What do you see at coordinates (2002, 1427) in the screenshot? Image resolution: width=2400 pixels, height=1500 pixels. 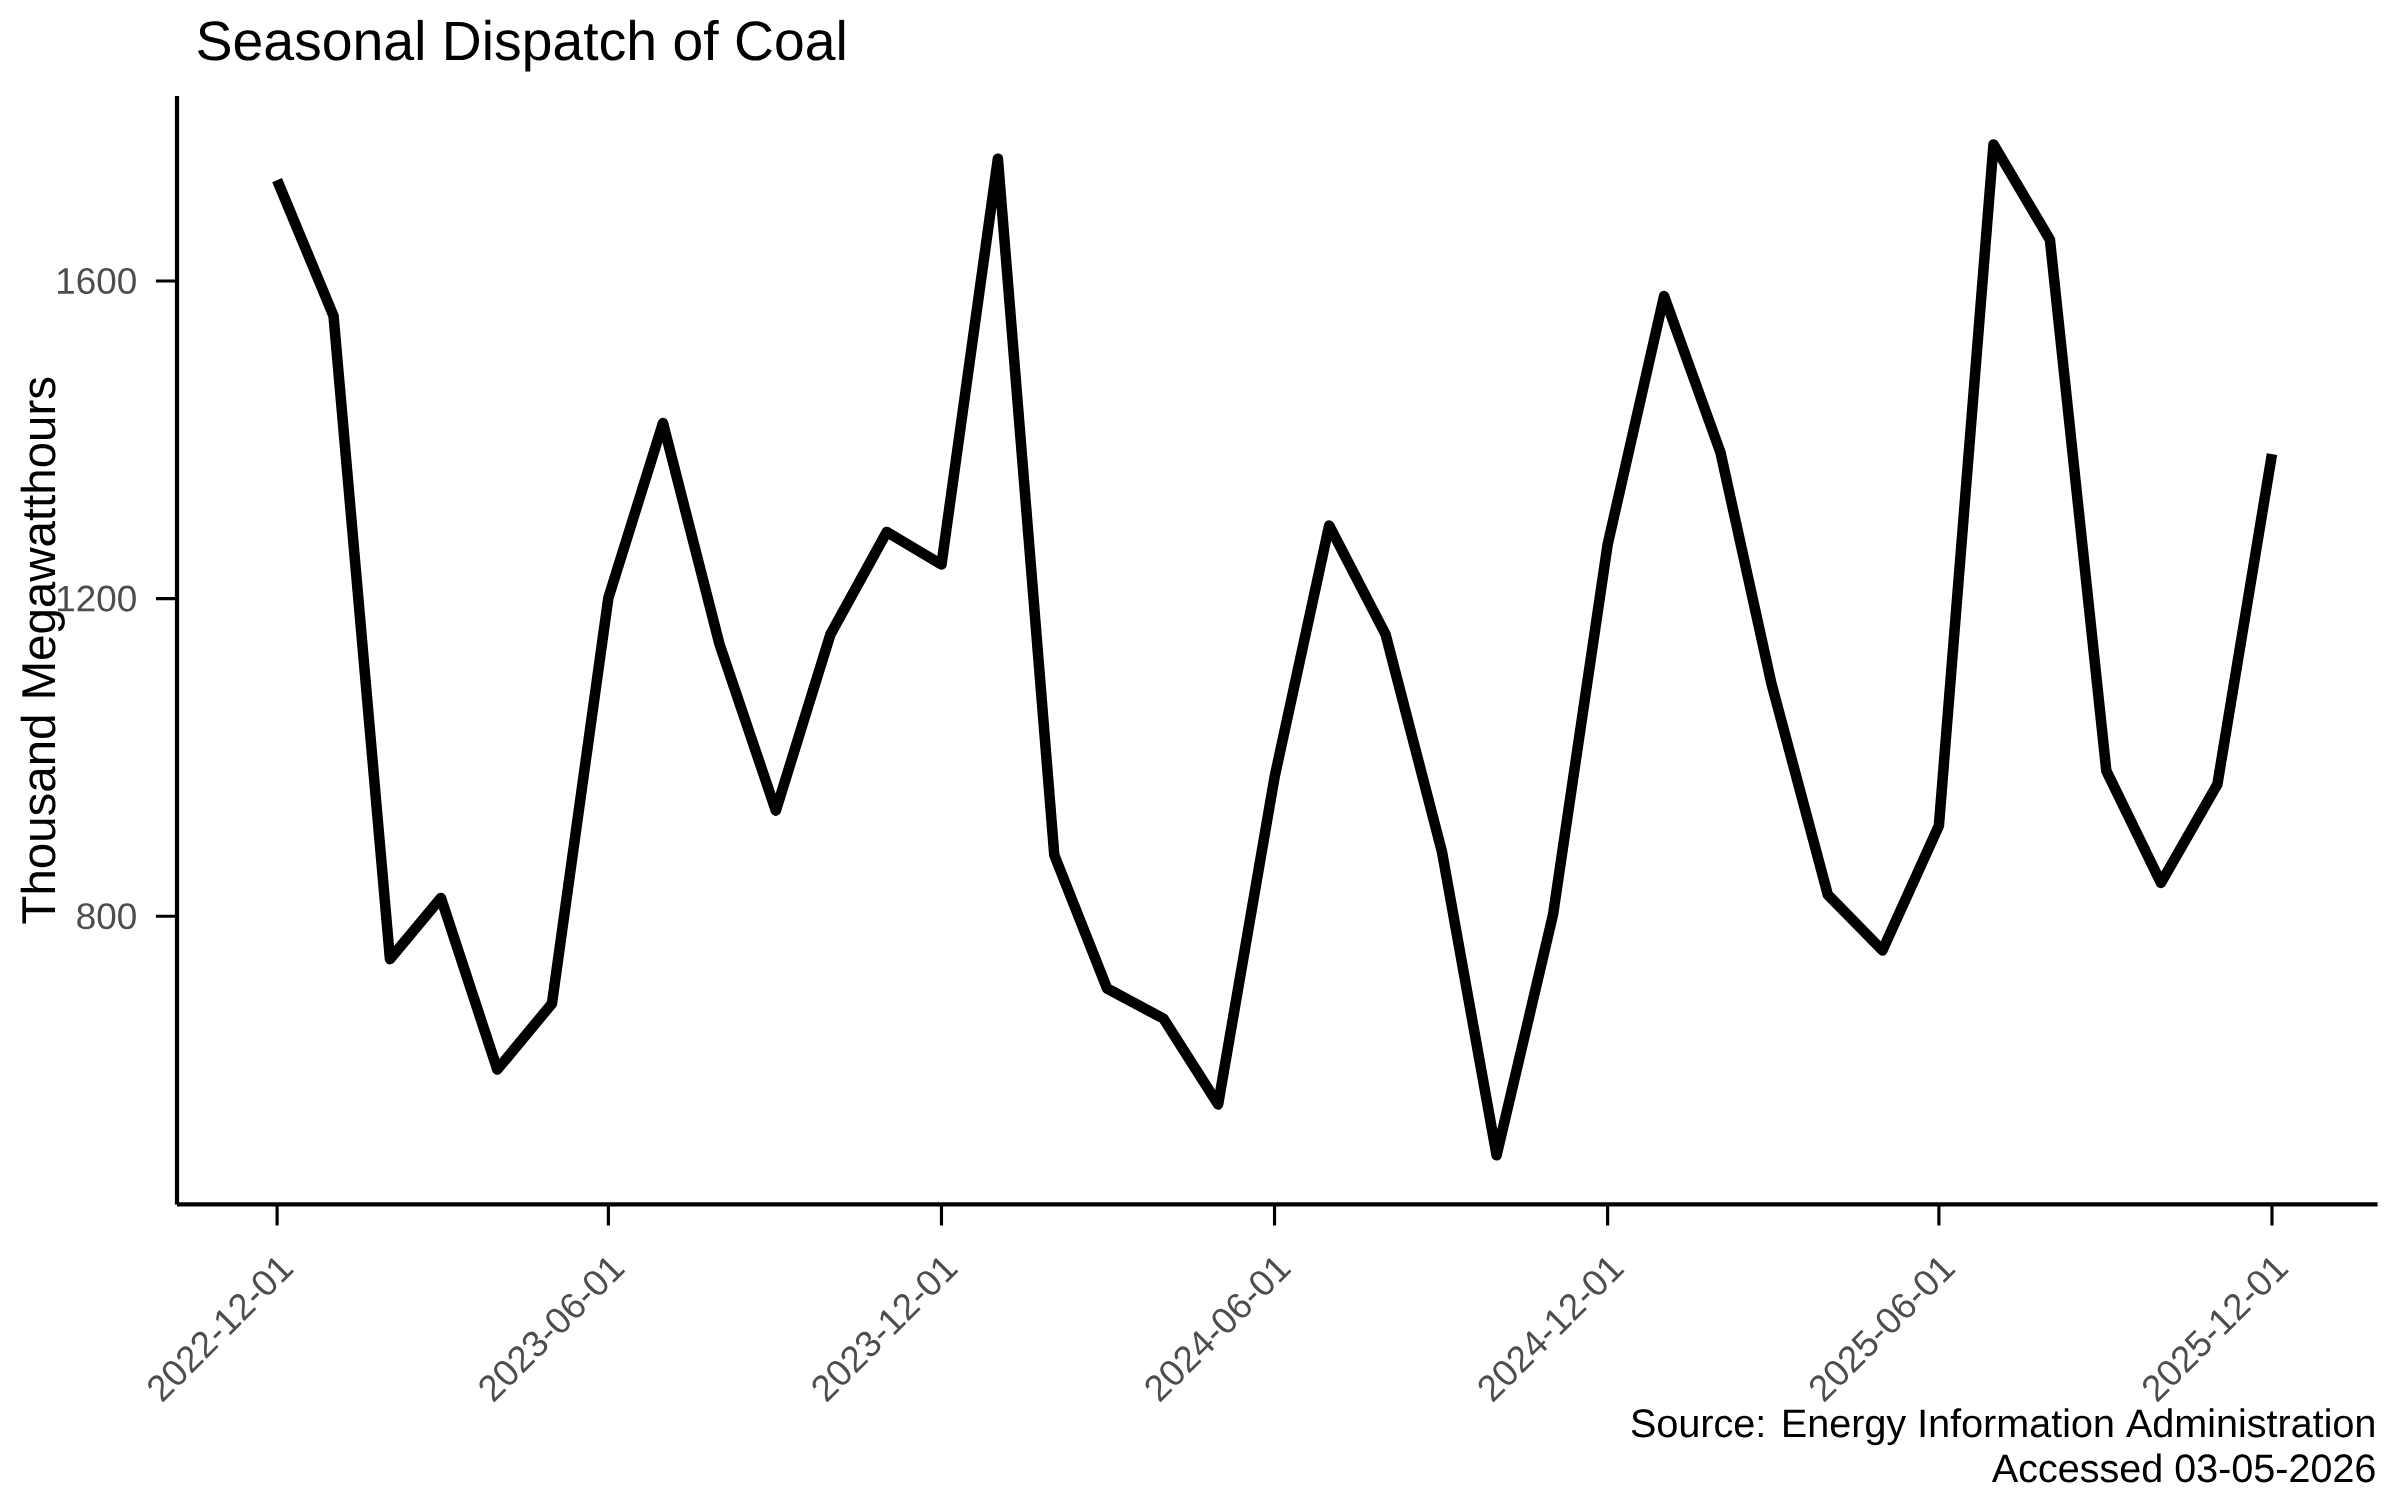 I see `source-note: Source: Energy Information Administration` at bounding box center [2002, 1427].